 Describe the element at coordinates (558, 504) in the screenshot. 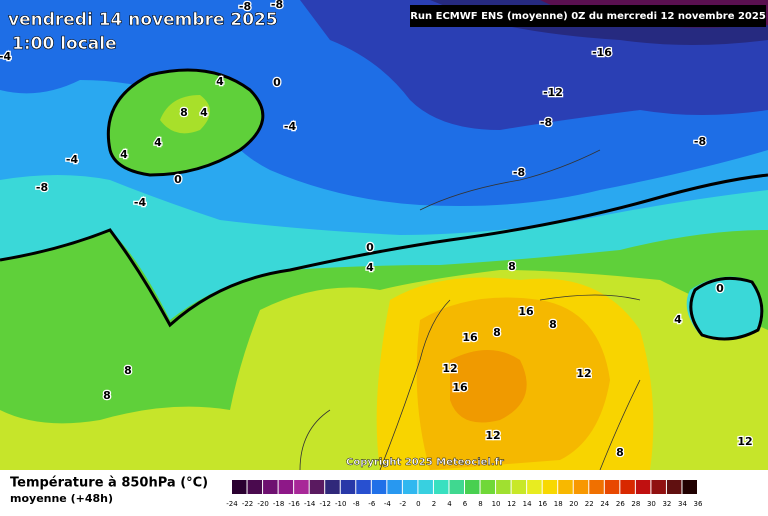

I see `scale-label: 18` at that location.